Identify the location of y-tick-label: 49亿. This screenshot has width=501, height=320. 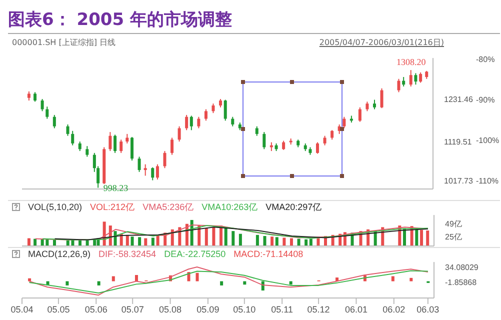
(453, 223).